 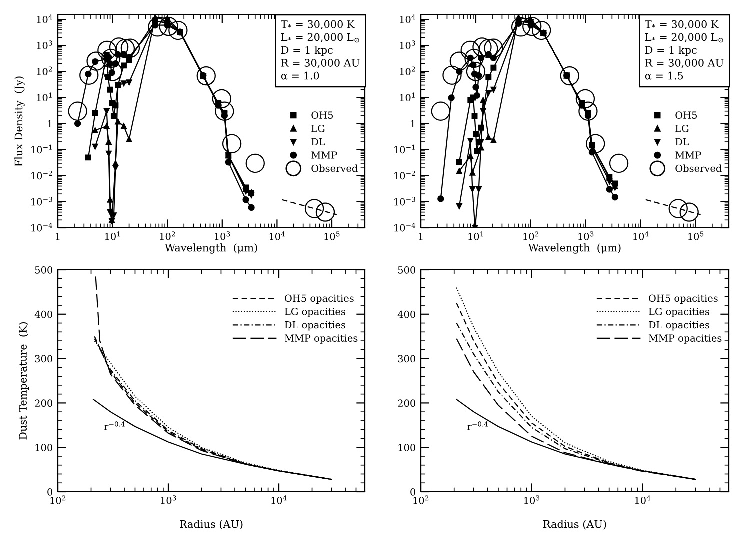 What do you see at coordinates (19, 121) in the screenshot?
I see `y-axis-title: Flux Density (Jy)` at bounding box center [19, 121].